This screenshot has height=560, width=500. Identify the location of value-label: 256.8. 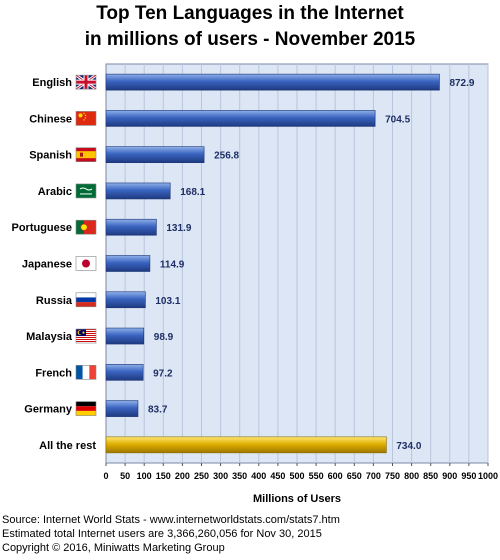
(226, 156).